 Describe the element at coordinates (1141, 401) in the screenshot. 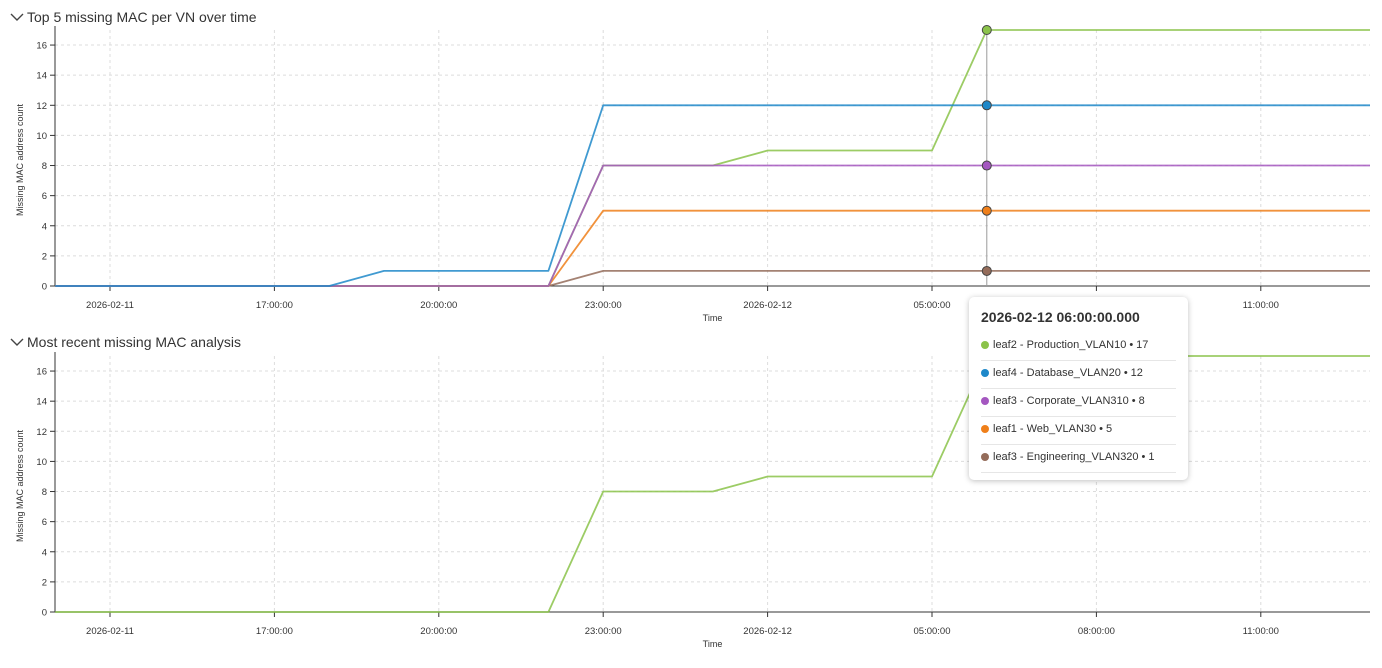

I see `tooltip-series-value: 8` at that location.